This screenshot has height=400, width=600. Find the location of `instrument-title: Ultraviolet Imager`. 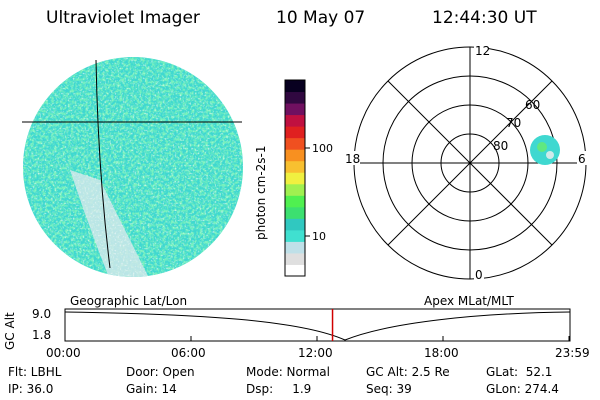

instrument-title: Ultraviolet Imager is located at coordinates (123, 18).